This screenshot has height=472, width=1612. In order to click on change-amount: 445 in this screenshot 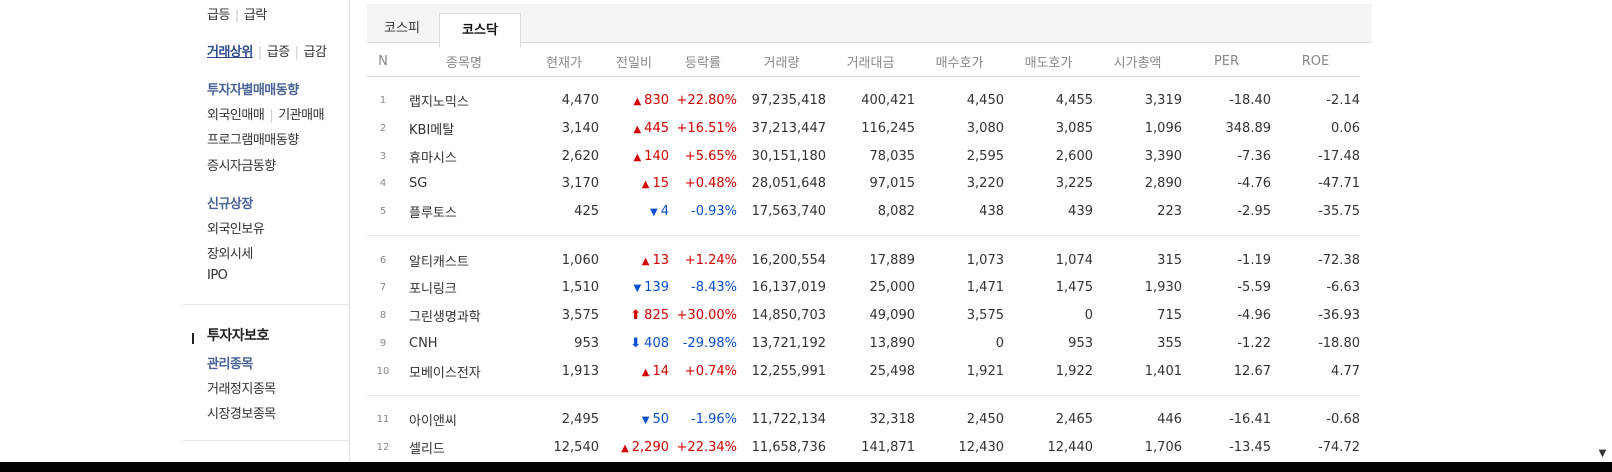, I will do `click(656, 129)`.